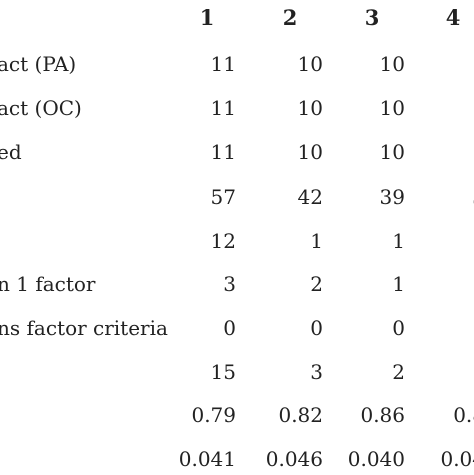 The width and height of the screenshot is (474, 475). What do you see at coordinates (310, 197) in the screenshot?
I see `cell-value: 42` at bounding box center [310, 197].